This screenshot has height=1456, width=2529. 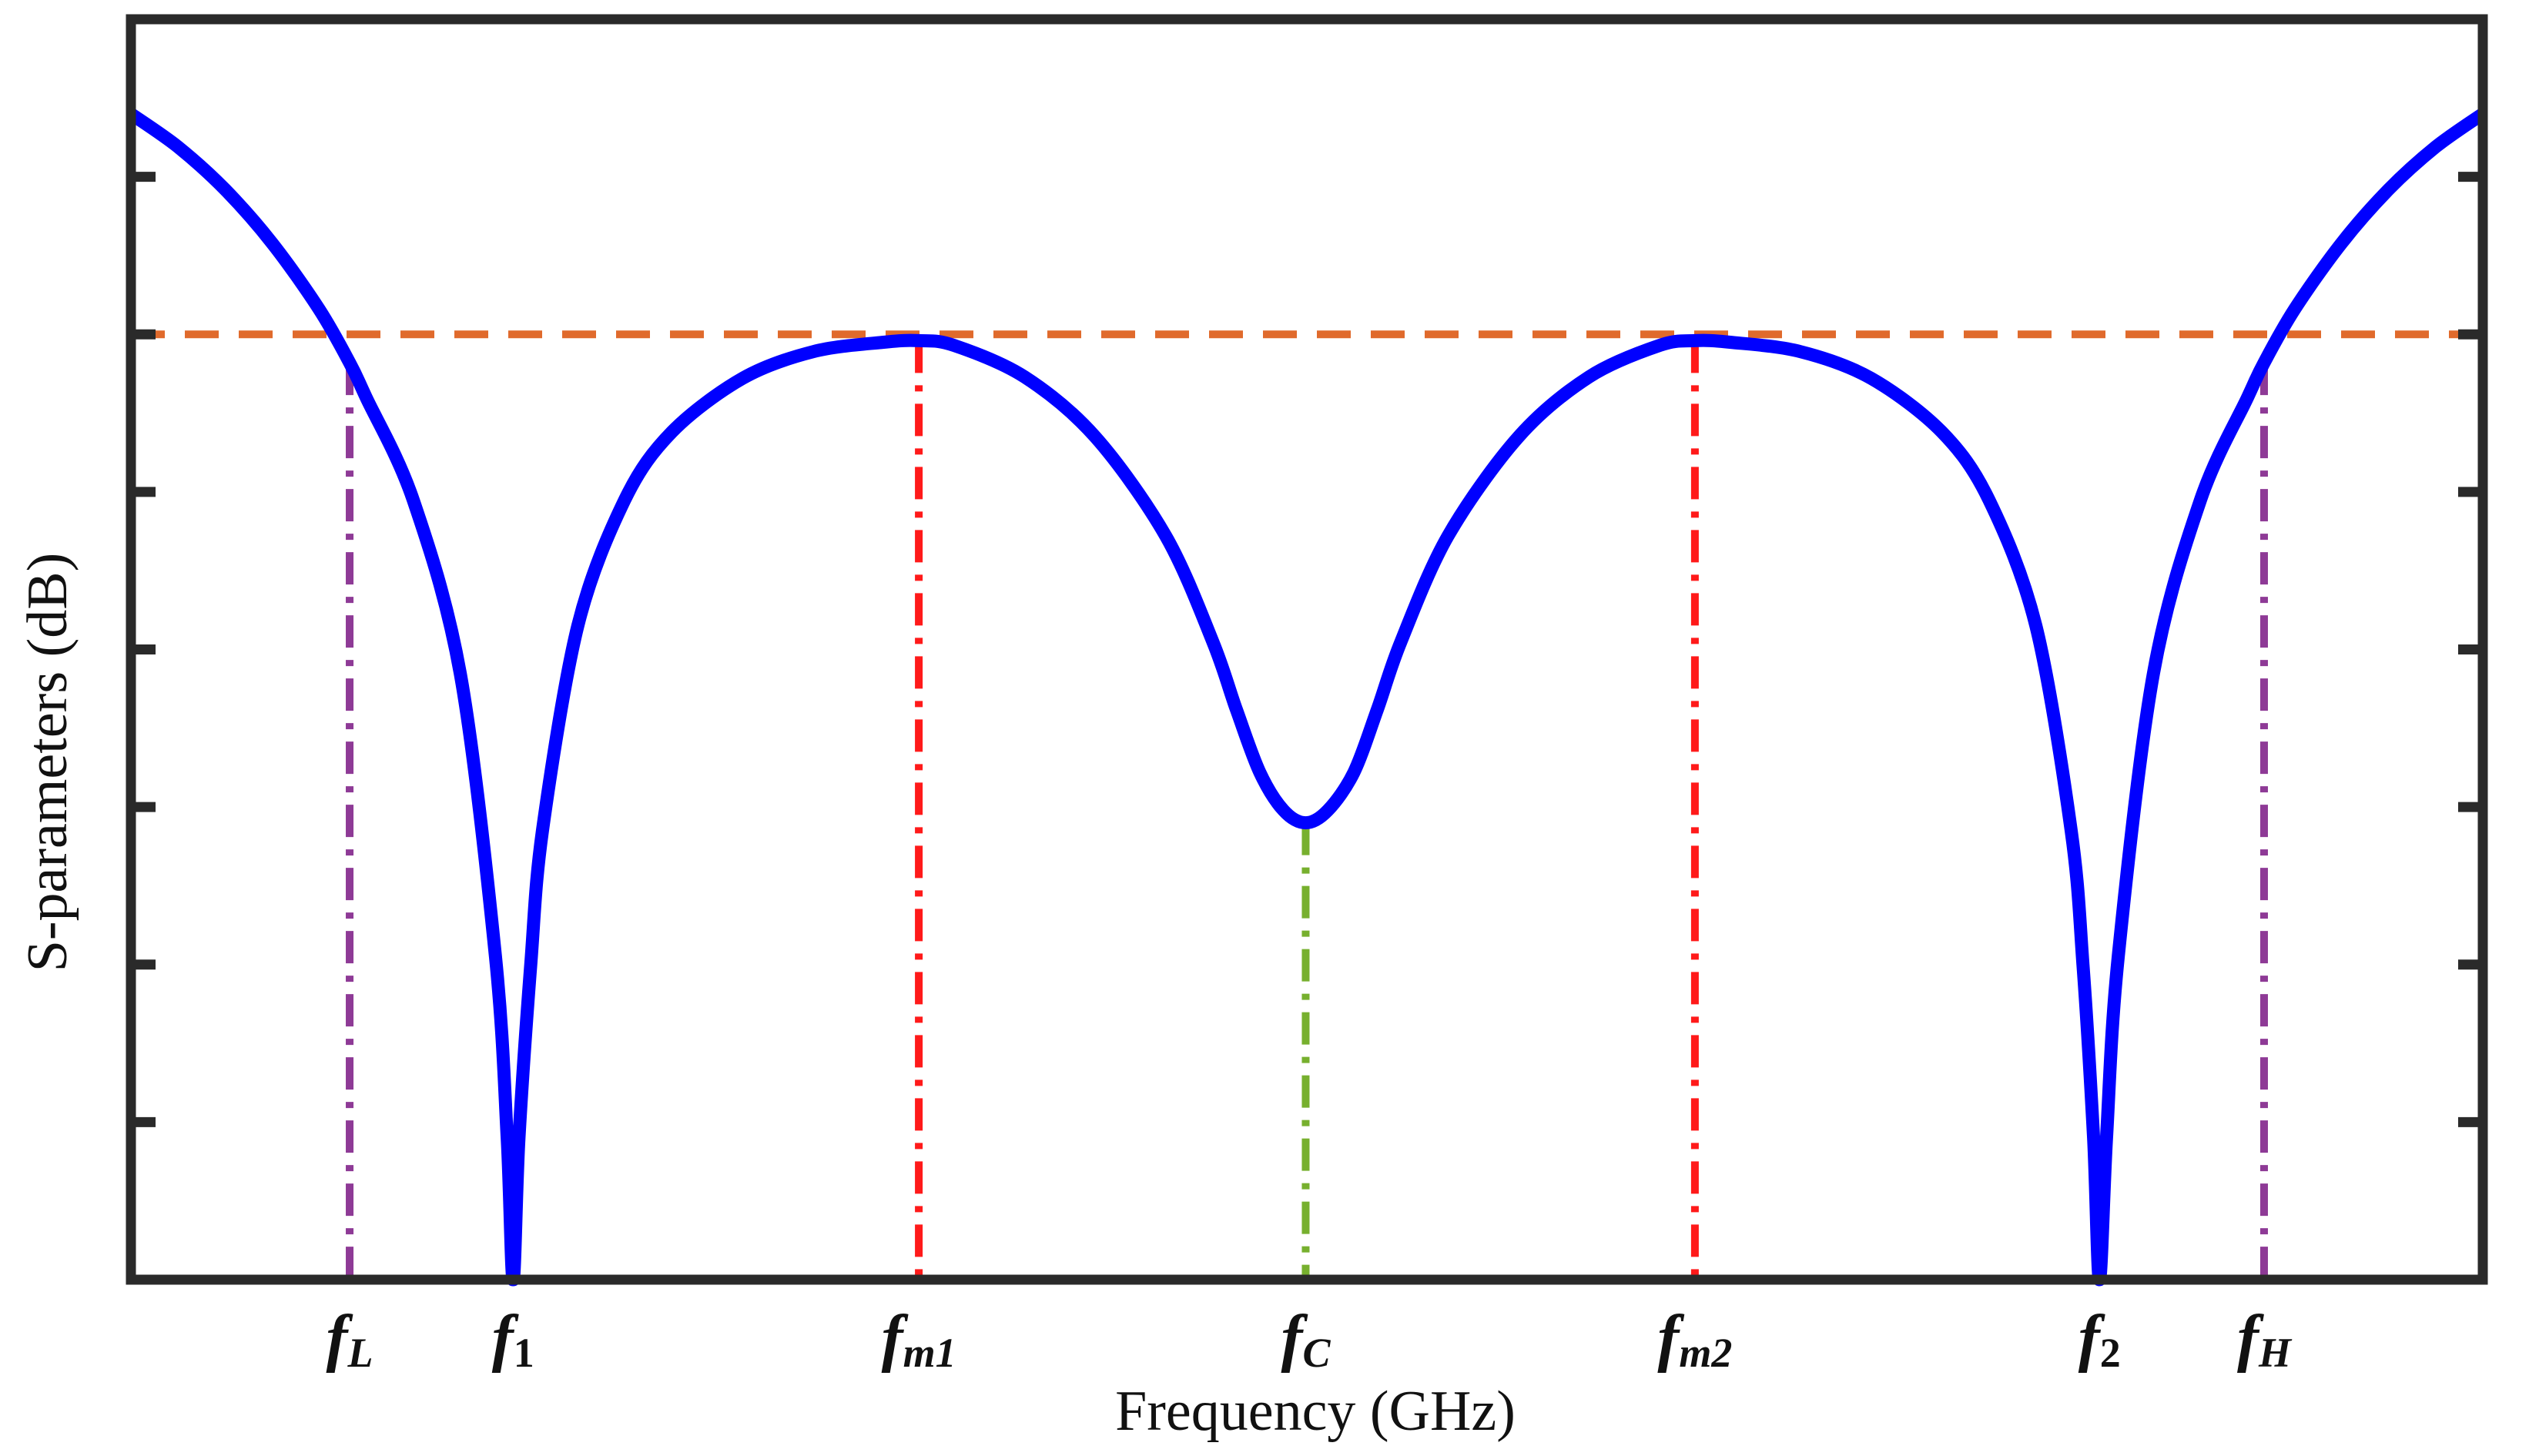 What do you see at coordinates (1315, 1411) in the screenshot?
I see `x-axis-title: Frequency (GHz)` at bounding box center [1315, 1411].